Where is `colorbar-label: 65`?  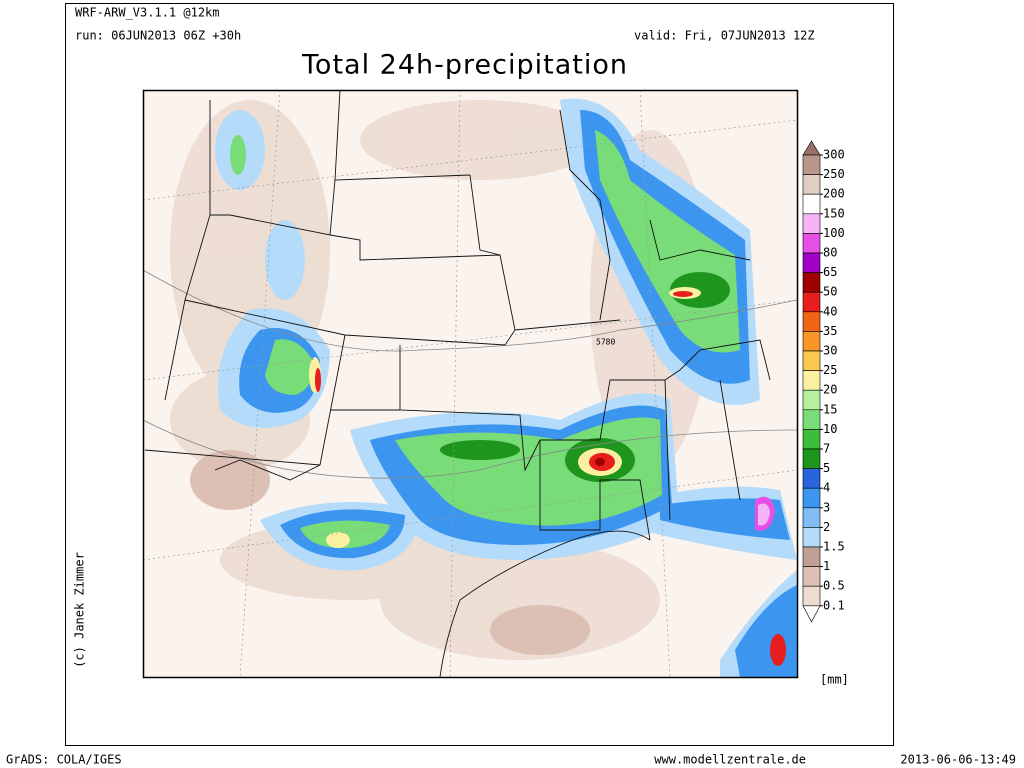 colorbar-label: 65 is located at coordinates (830, 272).